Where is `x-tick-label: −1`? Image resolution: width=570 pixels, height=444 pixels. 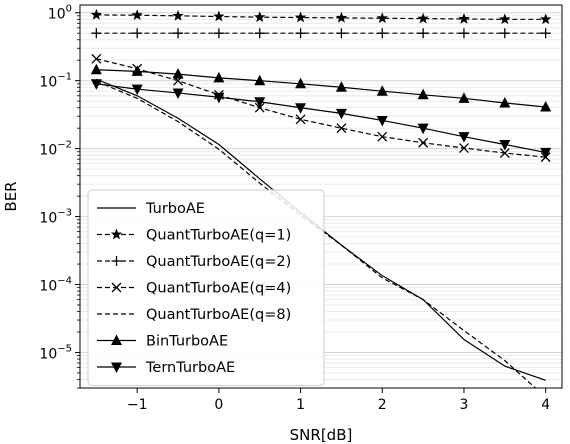
x-tick-label: −1 is located at coordinates (137, 405).